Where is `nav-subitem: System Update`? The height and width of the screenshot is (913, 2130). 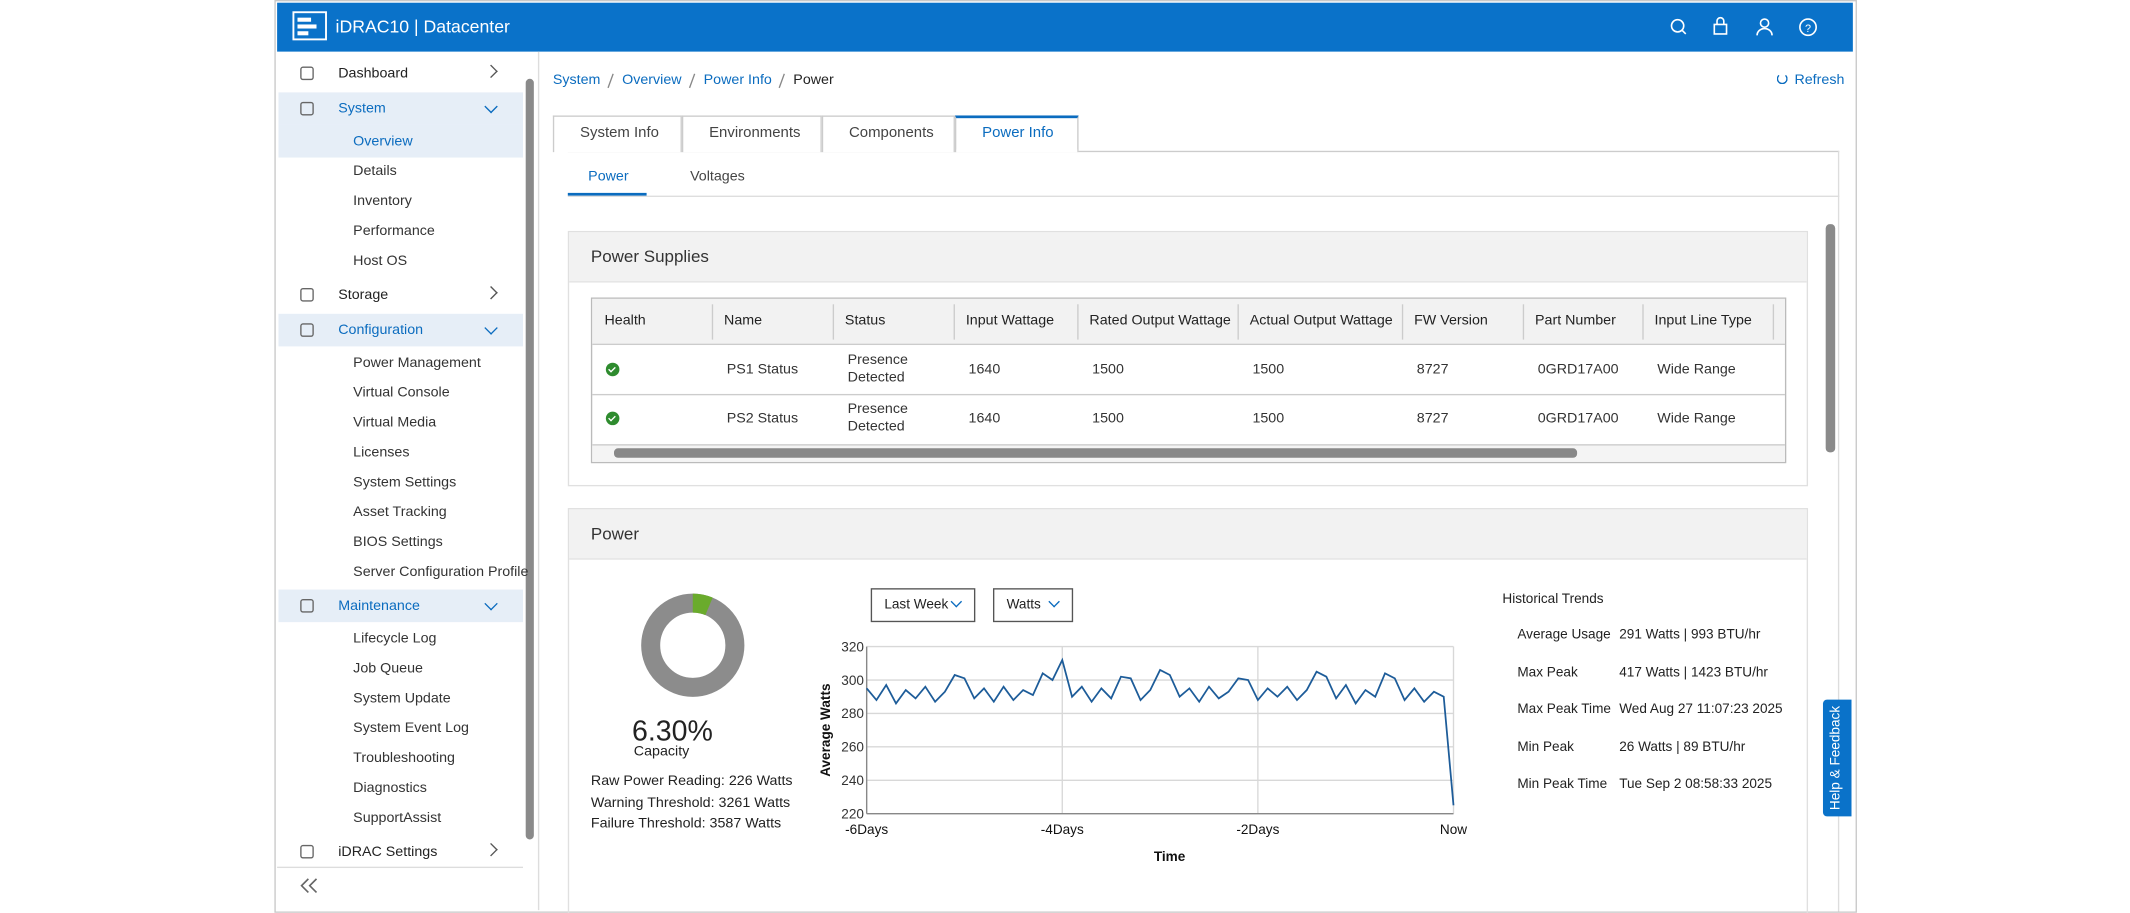
nav-subitem: System Update is located at coordinates (402, 698).